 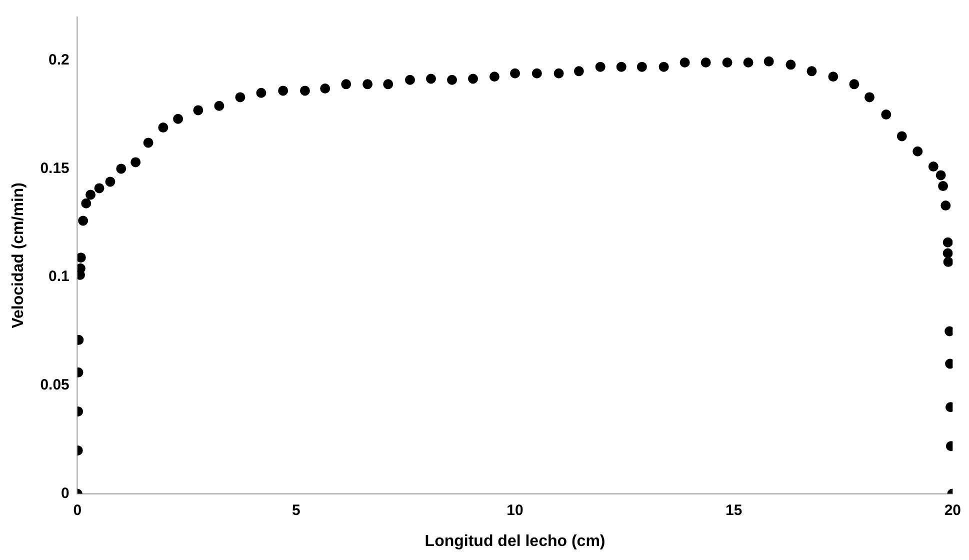 What do you see at coordinates (59, 277) in the screenshot?
I see `y-tick-label: 0.1` at bounding box center [59, 277].